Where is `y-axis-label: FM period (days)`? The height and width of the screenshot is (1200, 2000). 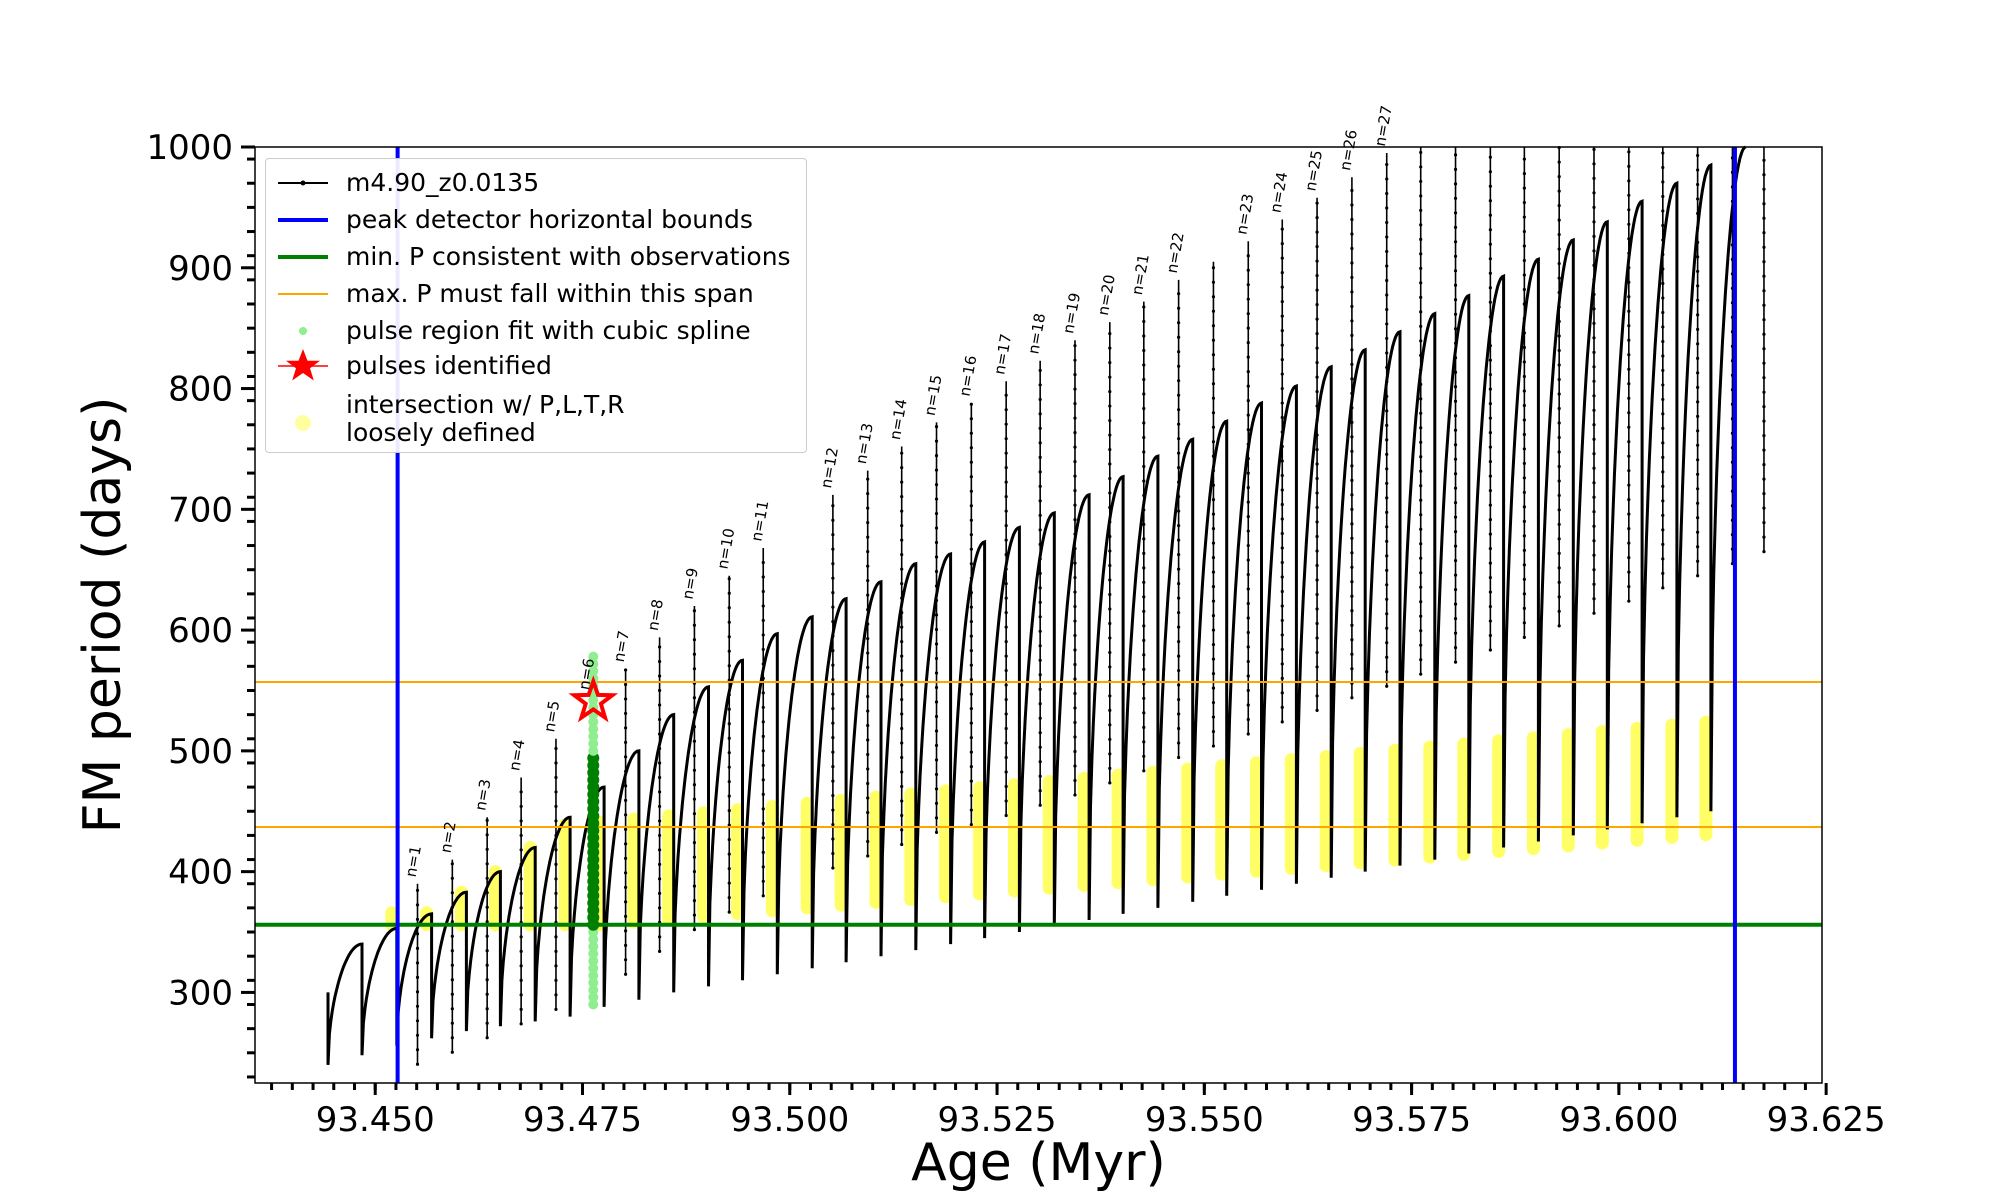 y-axis-label: FM period (days) is located at coordinates (103, 615).